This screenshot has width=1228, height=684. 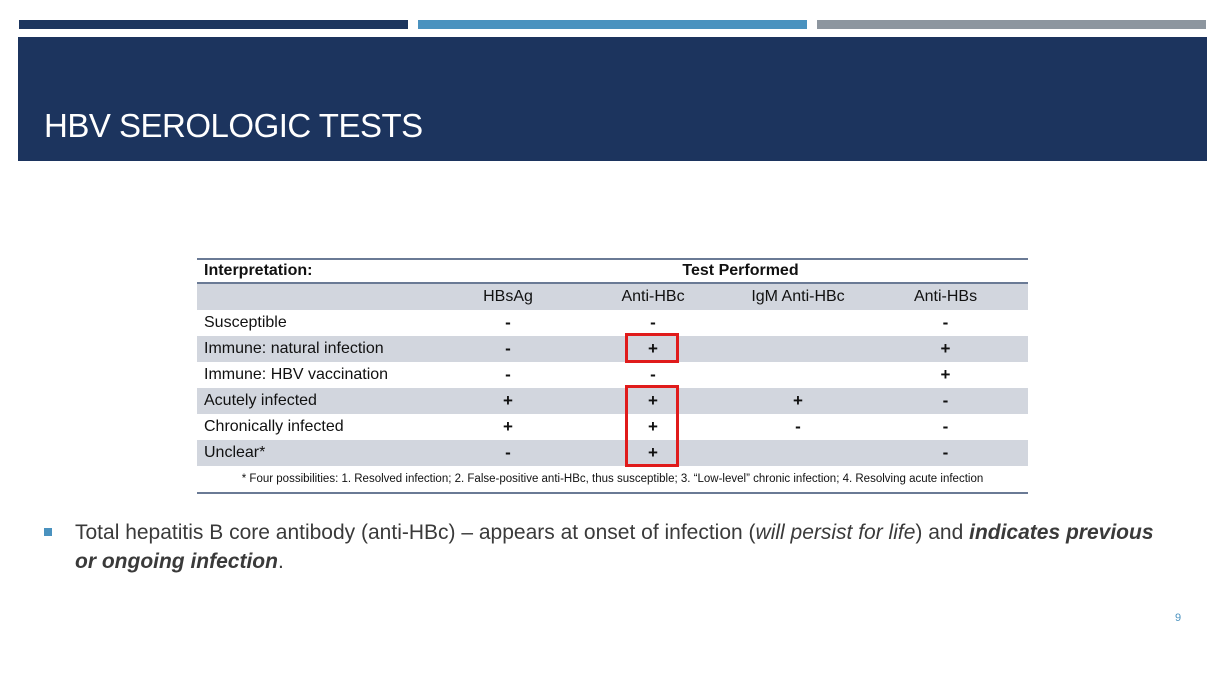 I want to click on table-row: Chronically infected + + - -, so click(x=612, y=427).